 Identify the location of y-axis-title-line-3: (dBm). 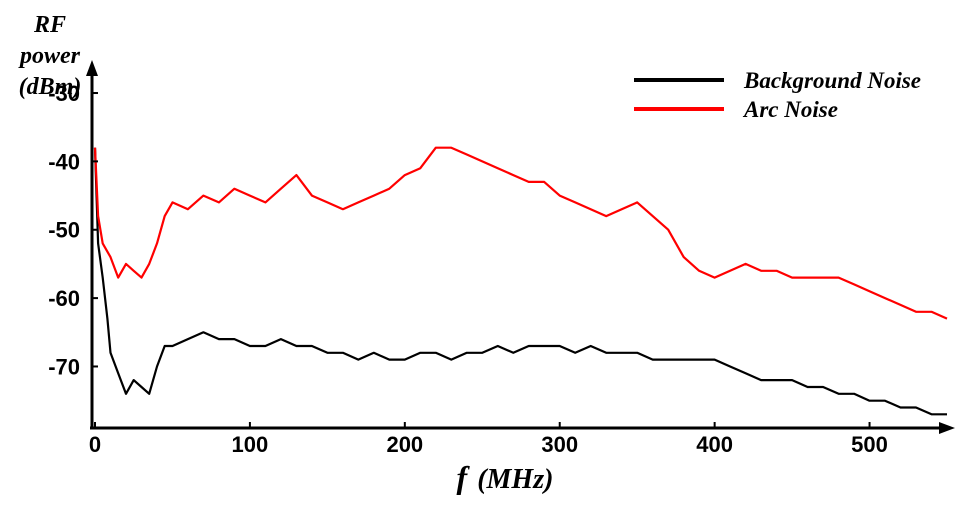
(50, 87).